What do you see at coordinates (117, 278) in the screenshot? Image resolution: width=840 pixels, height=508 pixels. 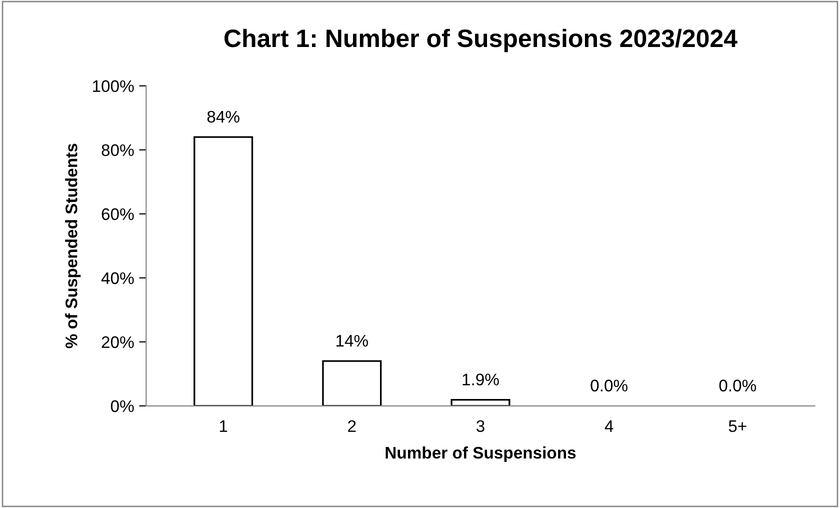 I see `y-tick-label: 40%` at bounding box center [117, 278].